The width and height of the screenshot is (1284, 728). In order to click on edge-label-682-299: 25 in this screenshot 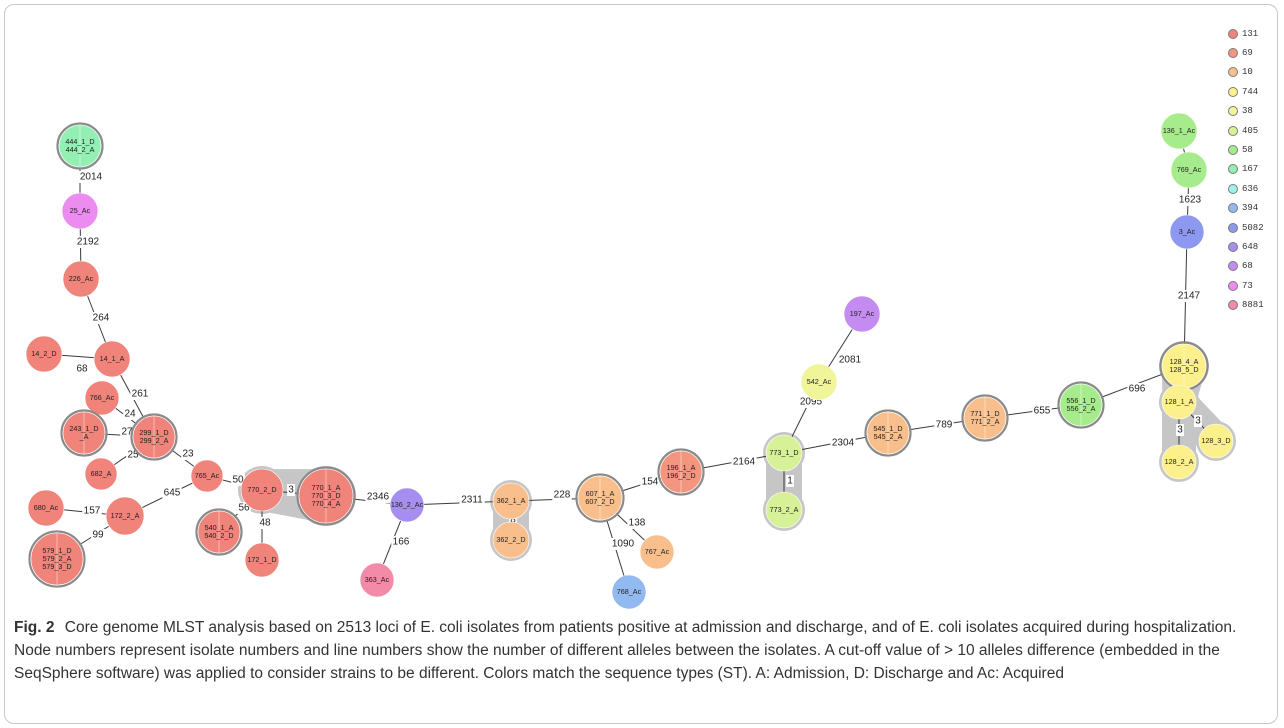, I will do `click(133, 455)`.